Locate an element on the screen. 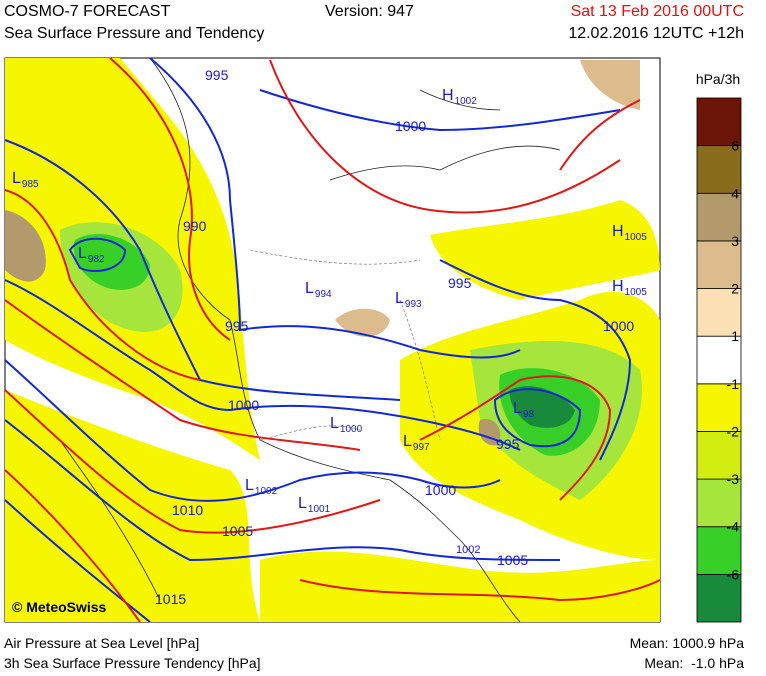  legend-tick-label: 2 is located at coordinates (735, 289).